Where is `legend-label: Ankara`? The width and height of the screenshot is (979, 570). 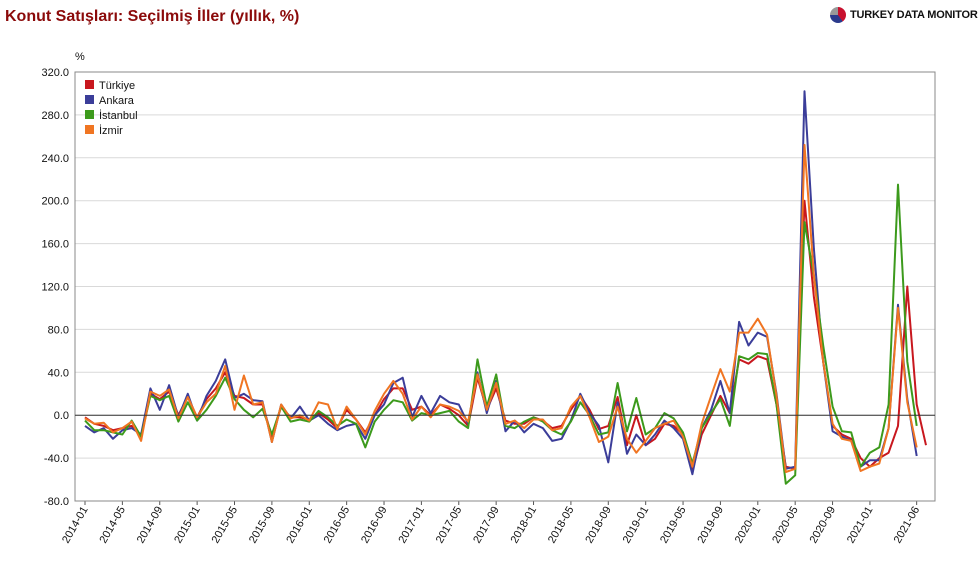
legend-label: Ankara is located at coordinates (117, 101).